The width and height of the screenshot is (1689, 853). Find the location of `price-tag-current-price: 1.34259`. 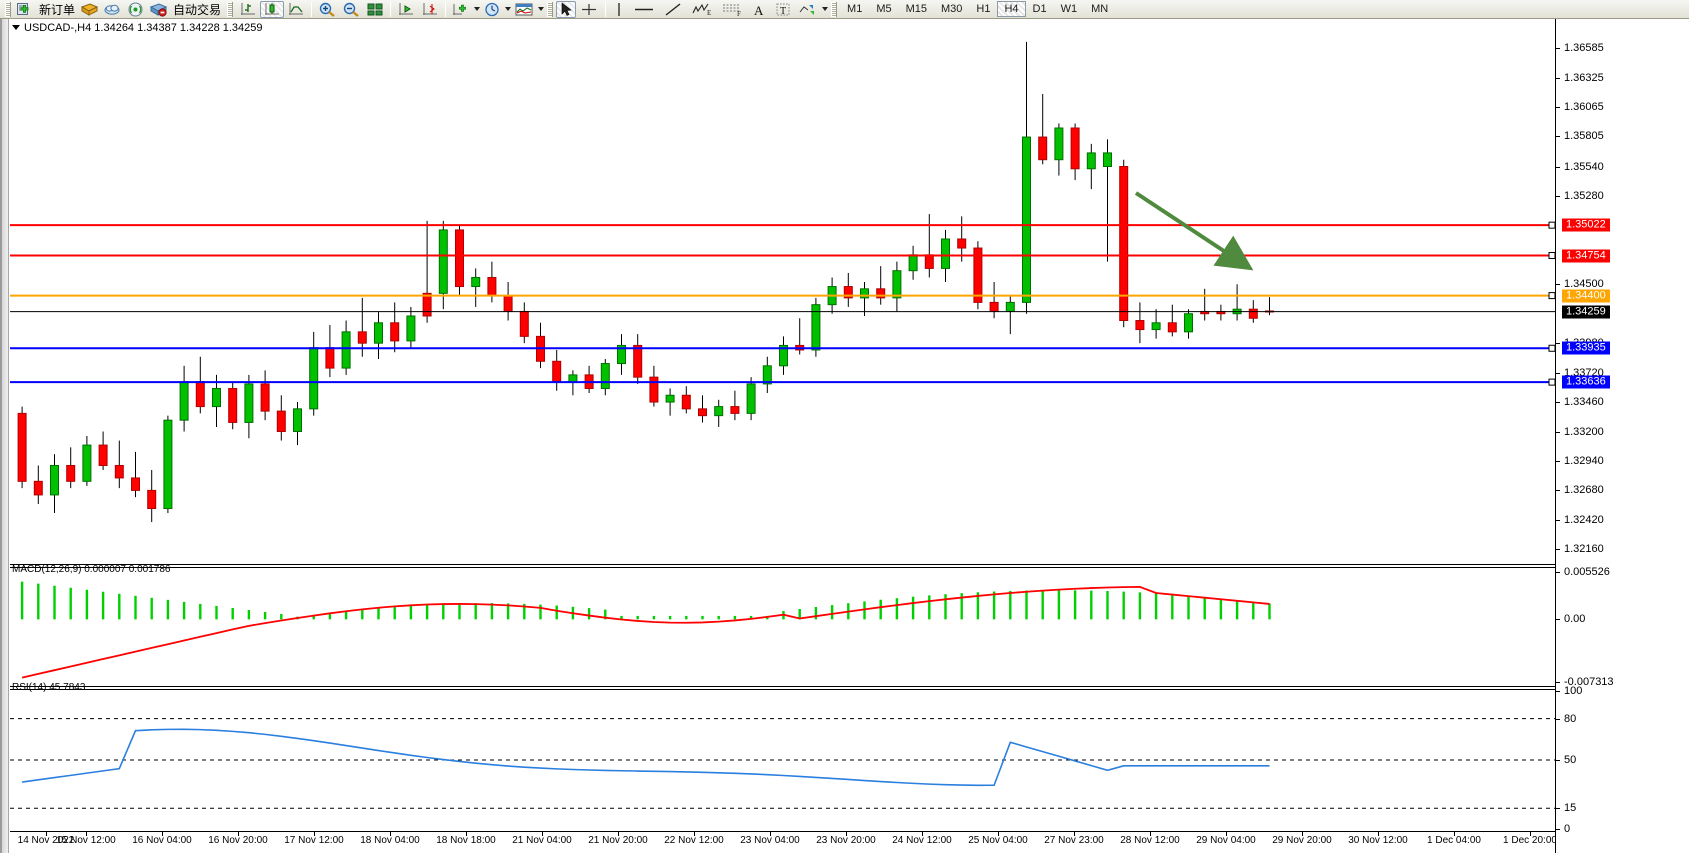

price-tag-current-price: 1.34259 is located at coordinates (1586, 312).